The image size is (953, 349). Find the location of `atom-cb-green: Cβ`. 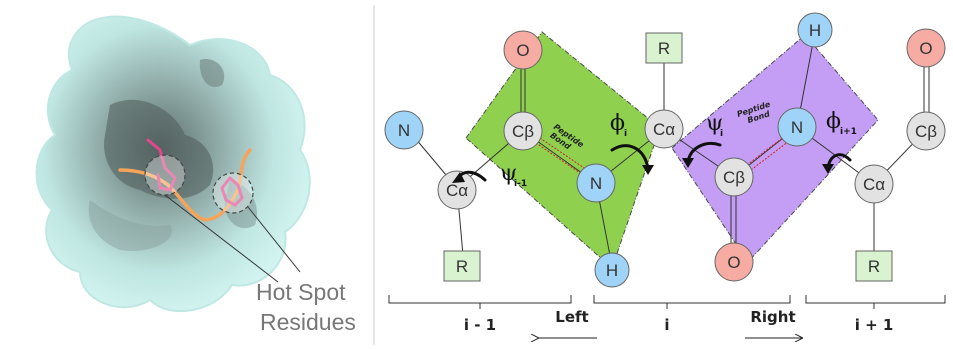

atom-cb-green: Cβ is located at coordinates (523, 131).